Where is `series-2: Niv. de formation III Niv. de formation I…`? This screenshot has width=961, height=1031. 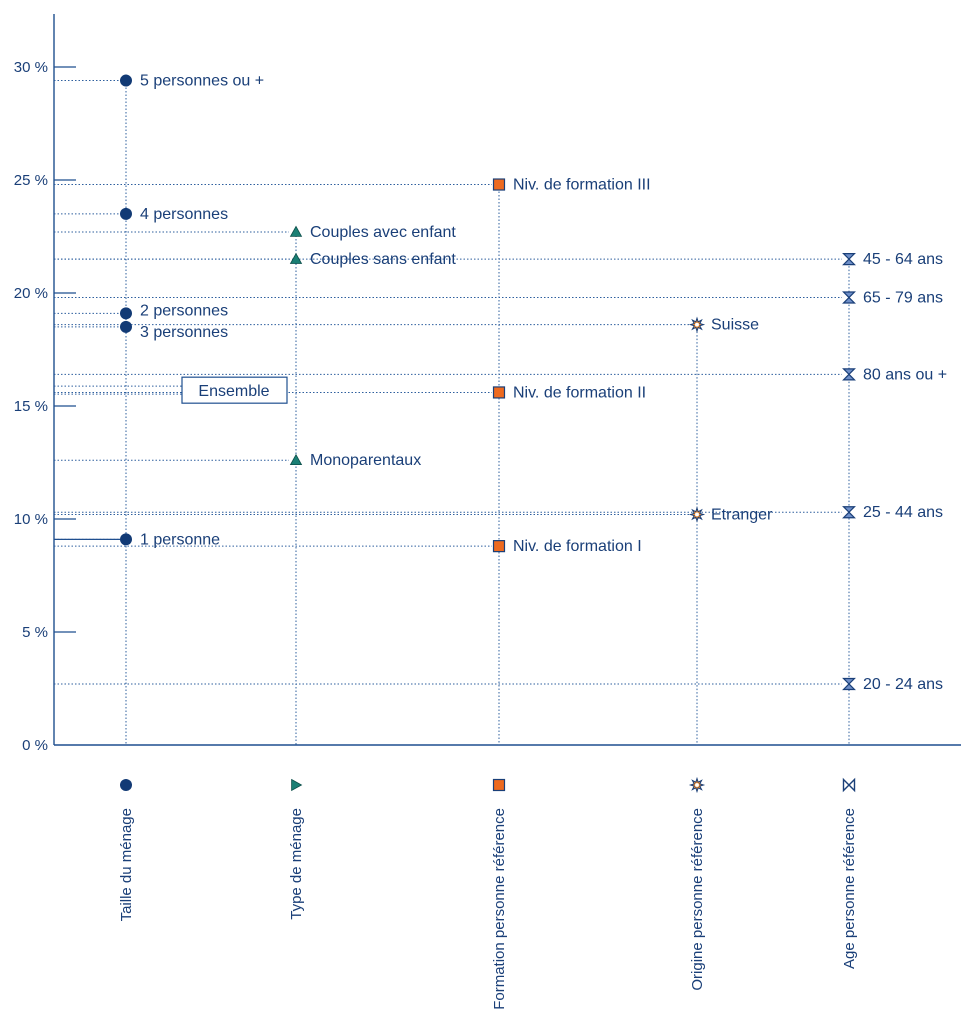 series-2: Niv. de formation III Niv. de formation I… is located at coordinates (571, 366).